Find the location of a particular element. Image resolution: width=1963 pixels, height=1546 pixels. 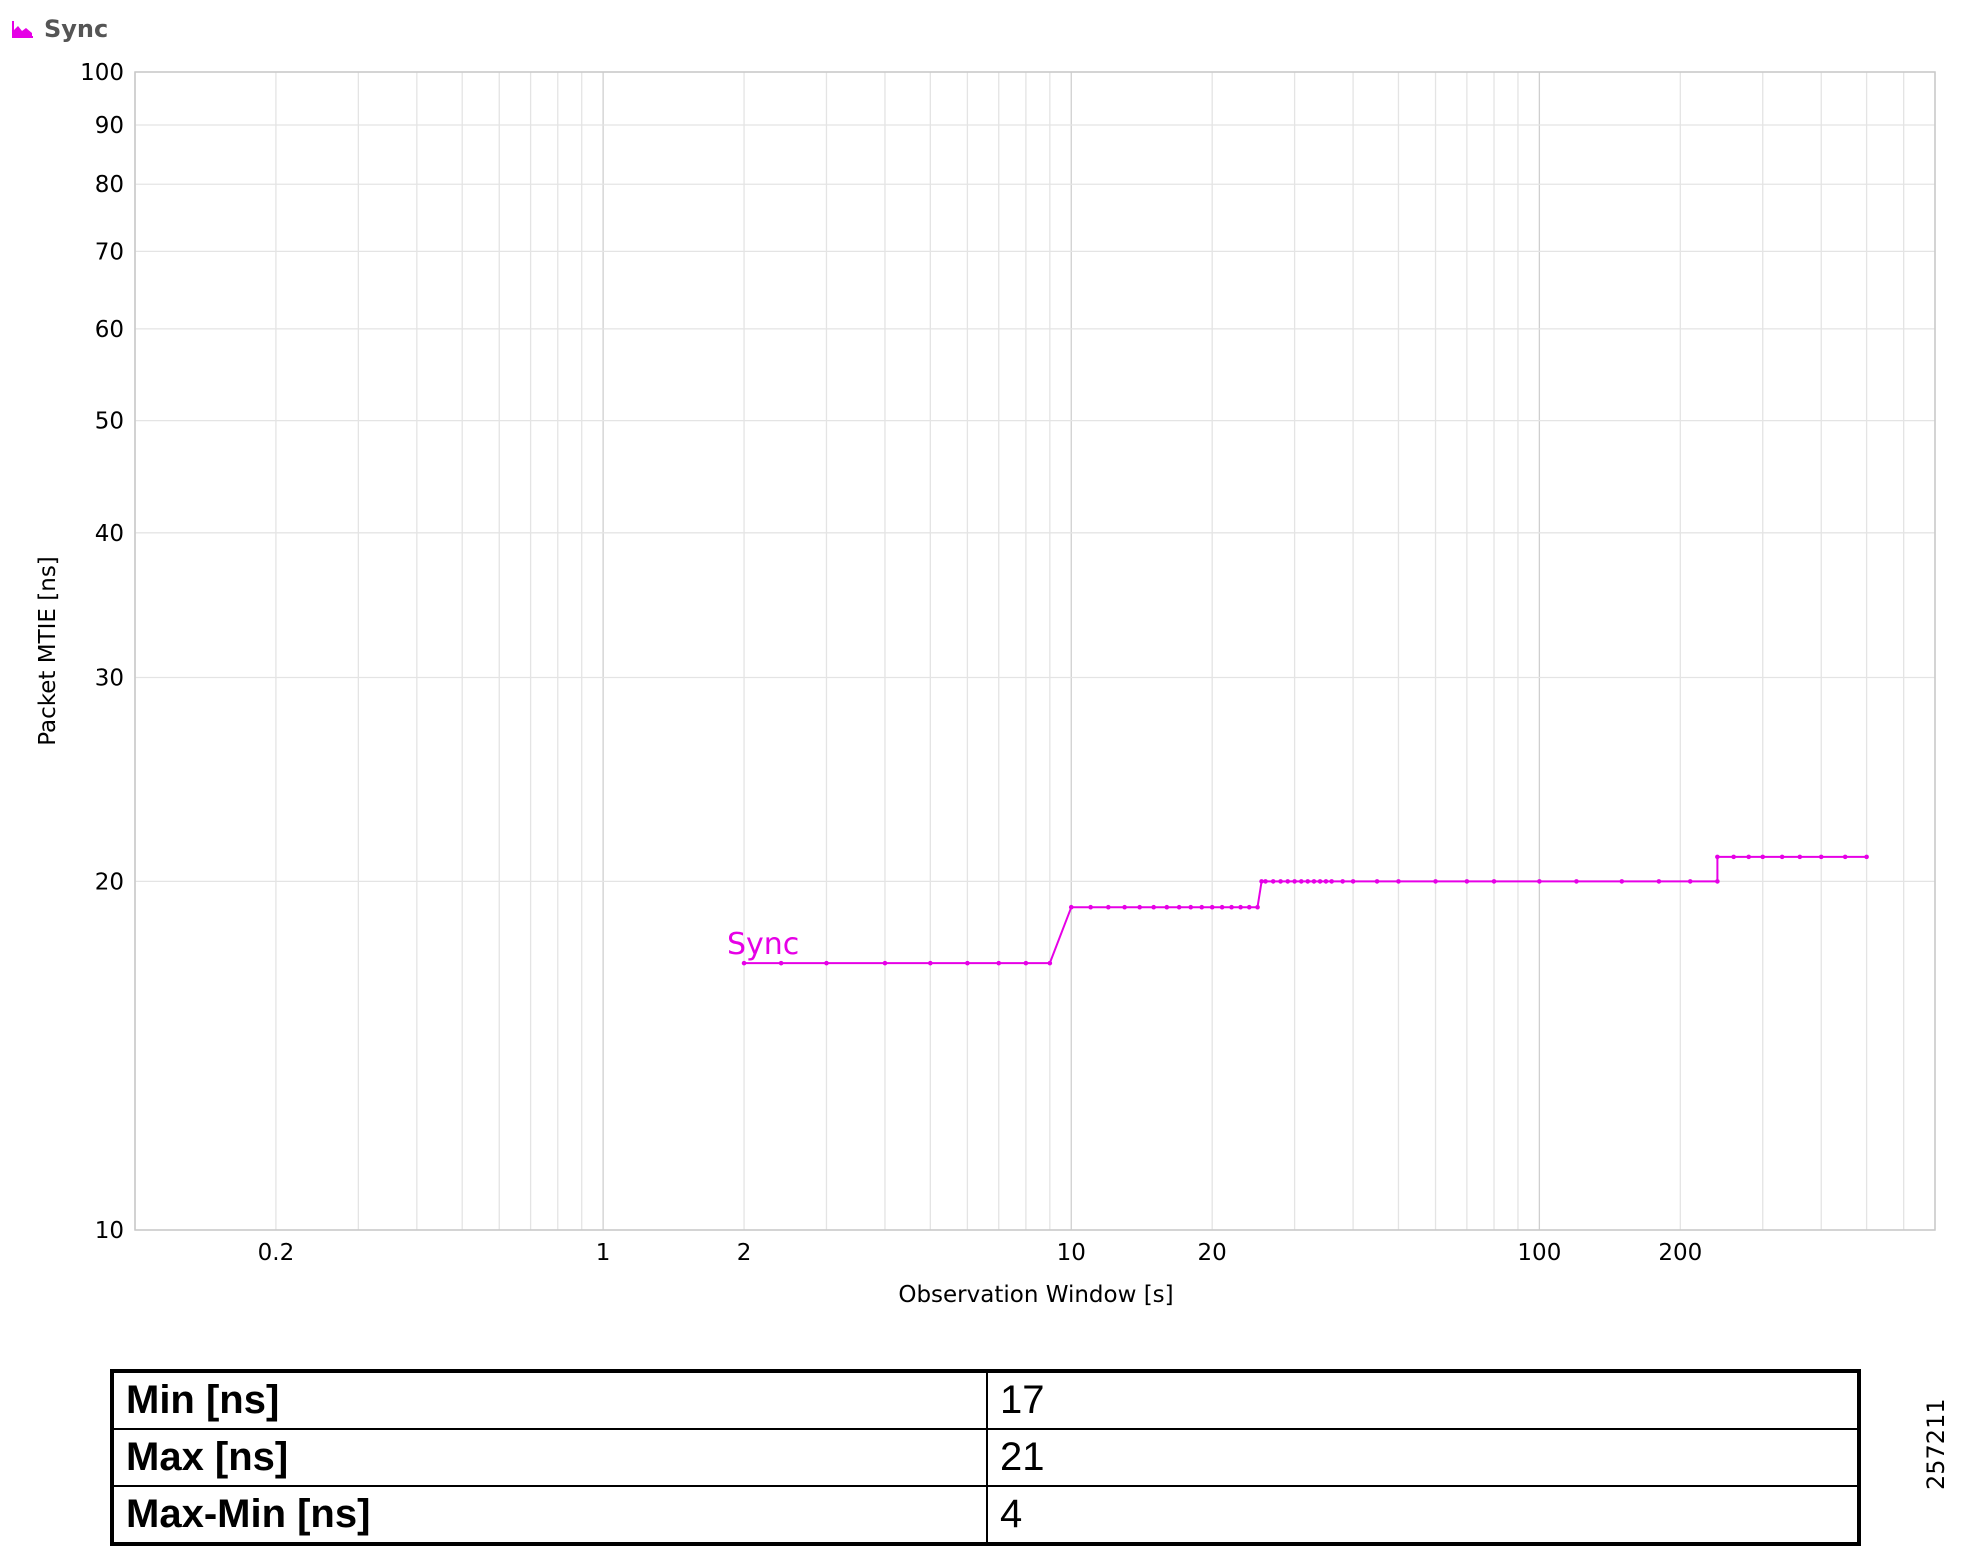

stats-table: Min [ns] 17 Max [ns] 21 Max-Min [ns] 4 is located at coordinates (985, 1457).